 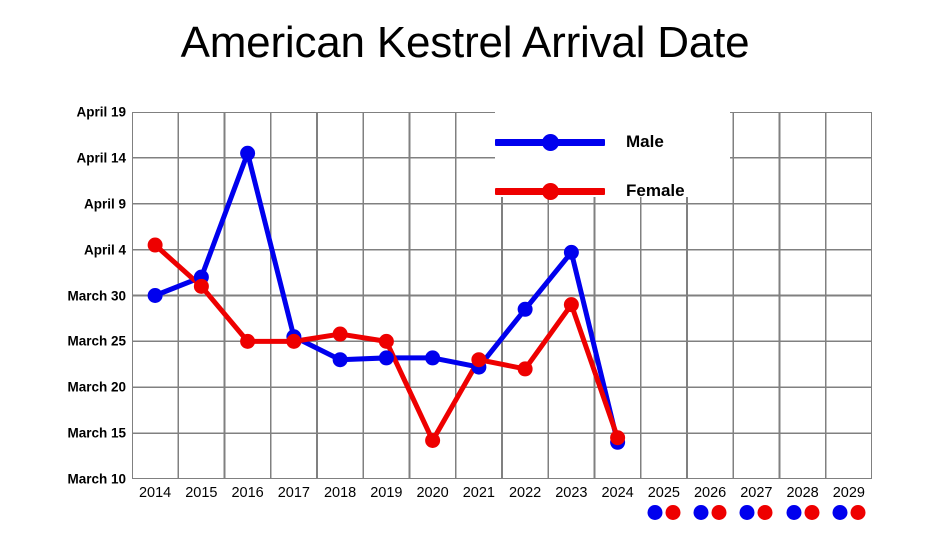 I want to click on legend-item-female: Female, so click(x=612, y=191).